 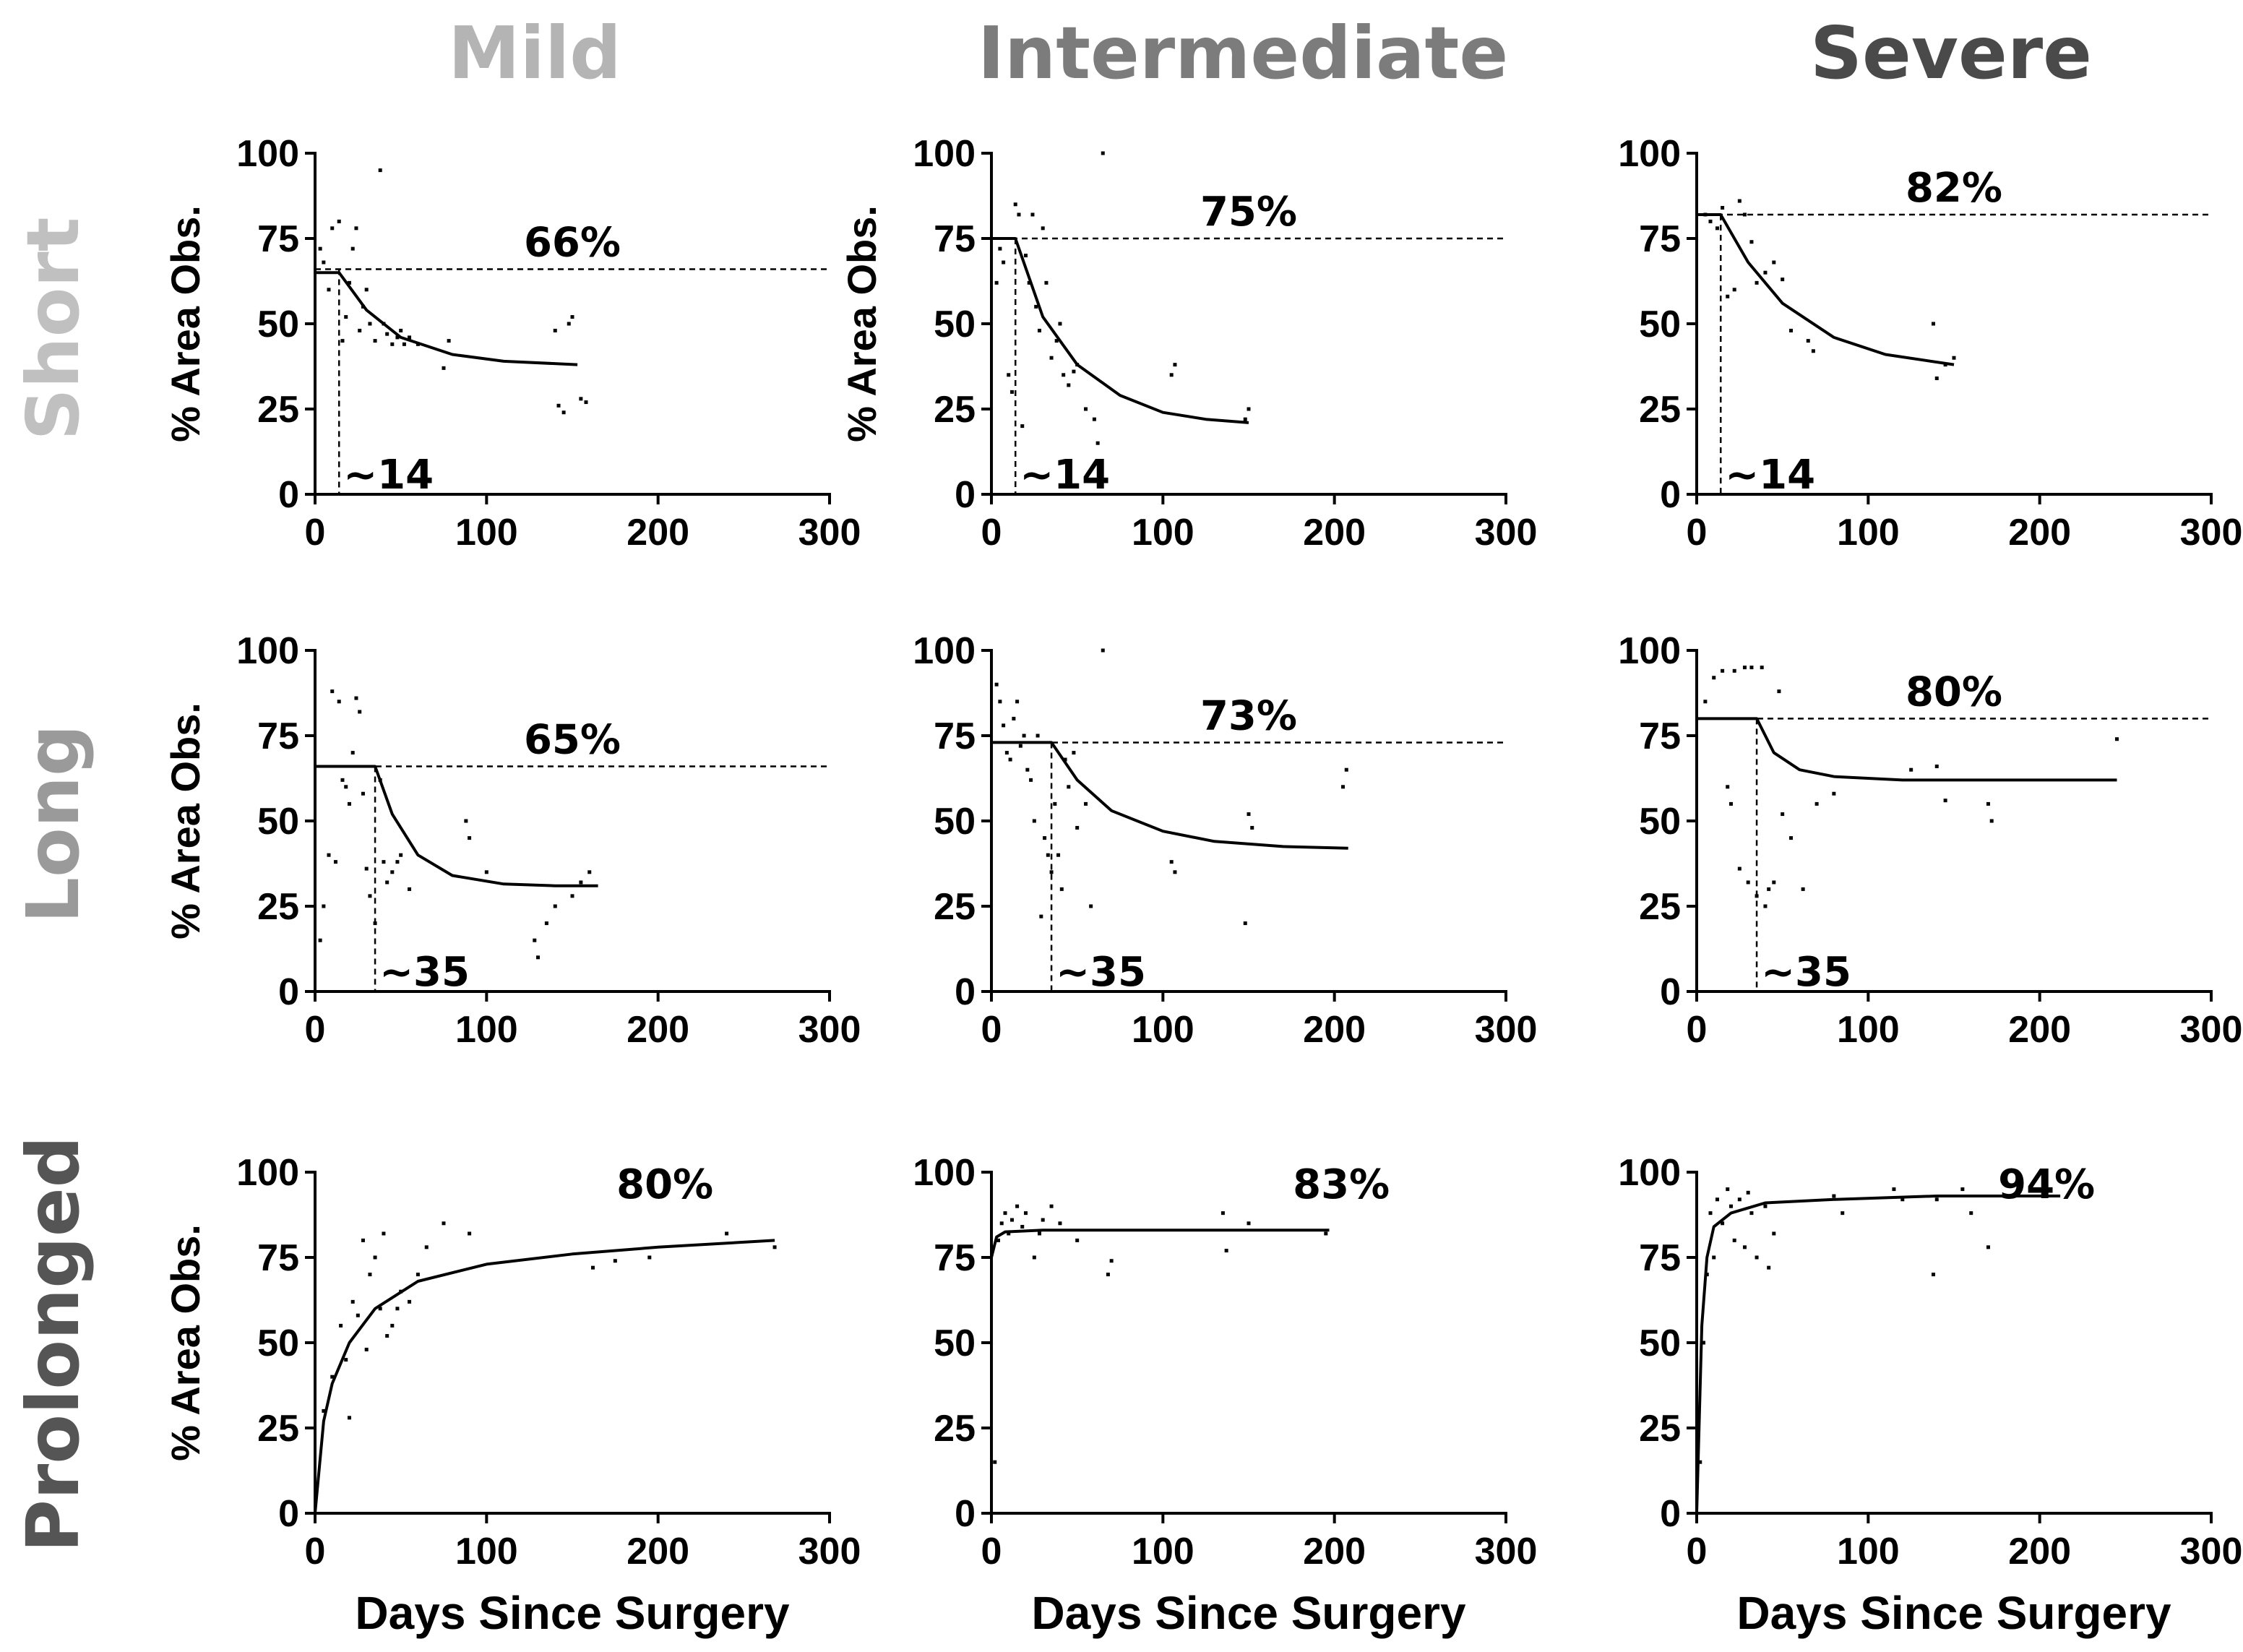 What do you see at coordinates (965, 1514) in the screenshot?
I see `y-tick-label: 0` at bounding box center [965, 1514].